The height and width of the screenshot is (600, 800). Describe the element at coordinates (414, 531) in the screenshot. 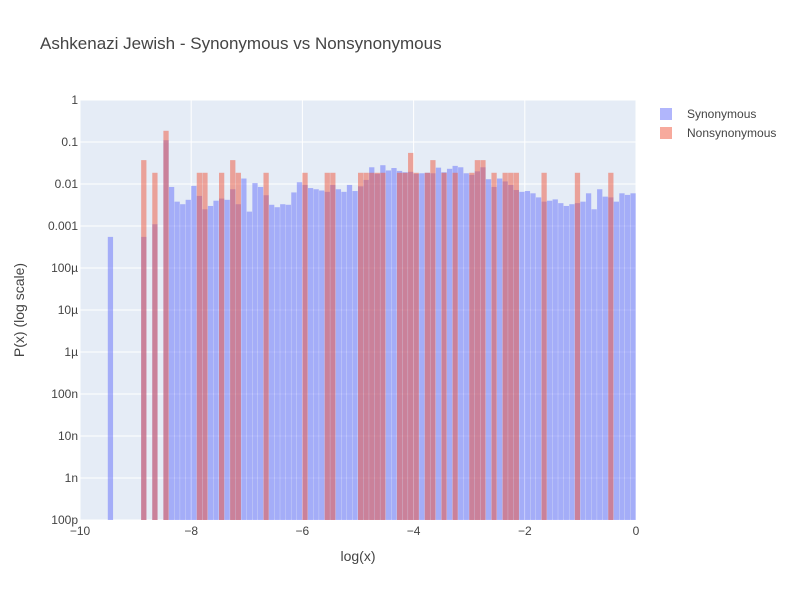

I see `x-tick-label: −4` at that location.